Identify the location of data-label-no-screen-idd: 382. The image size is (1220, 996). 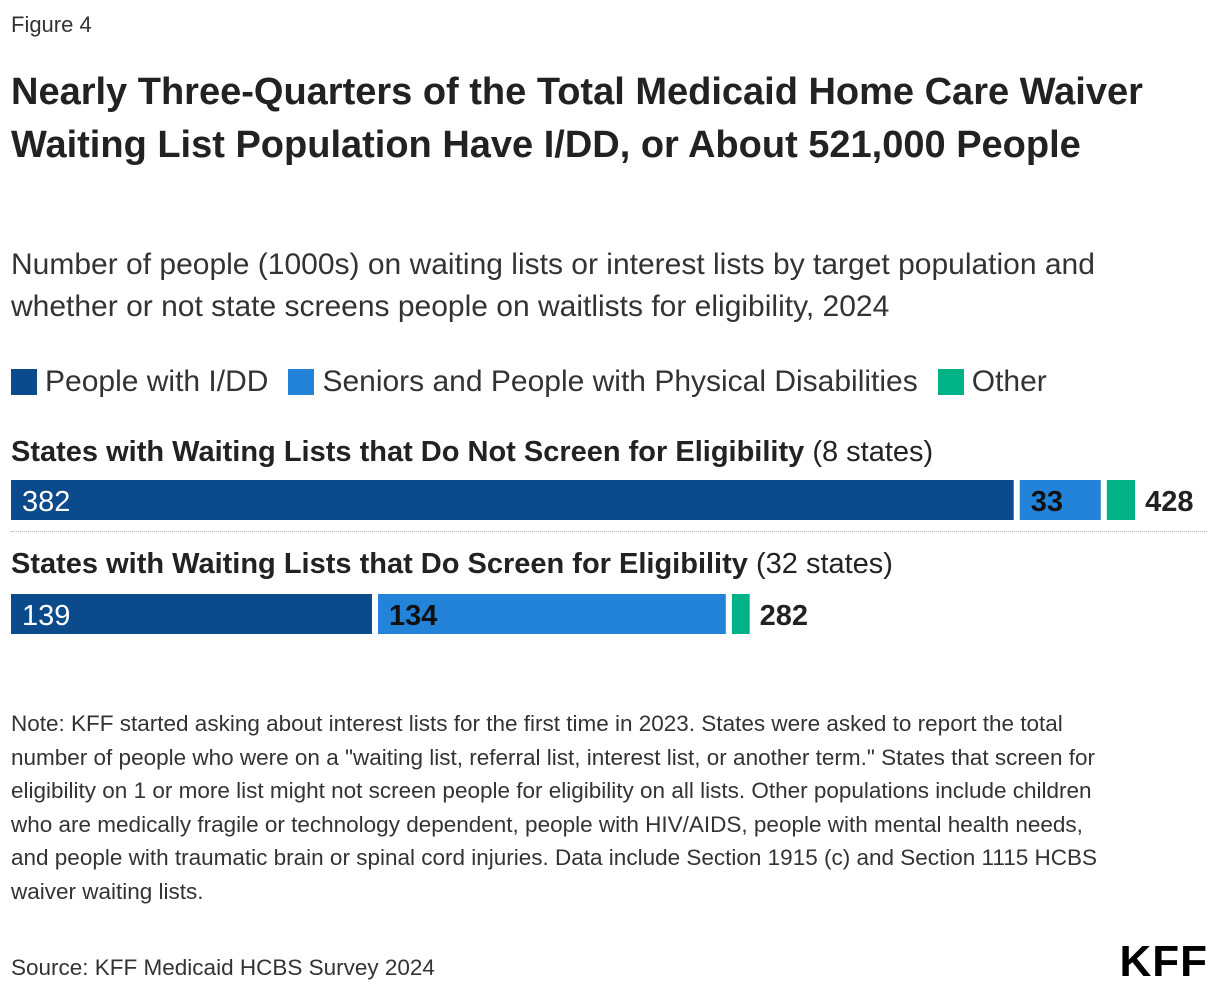
(46, 502).